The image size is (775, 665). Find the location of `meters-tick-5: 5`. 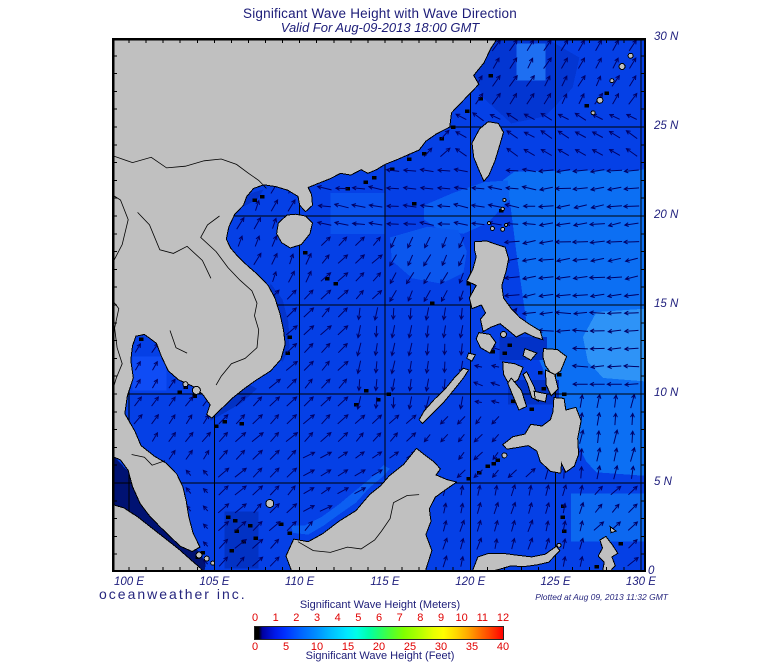

meters-tick-5: 5 is located at coordinates (358, 618).